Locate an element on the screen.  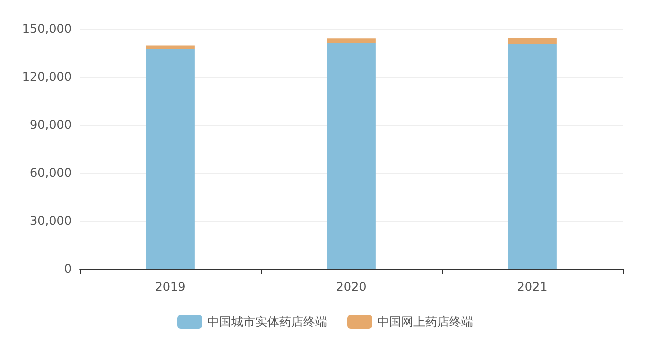
y-tick-label: 30,000 is located at coordinates (51, 221).